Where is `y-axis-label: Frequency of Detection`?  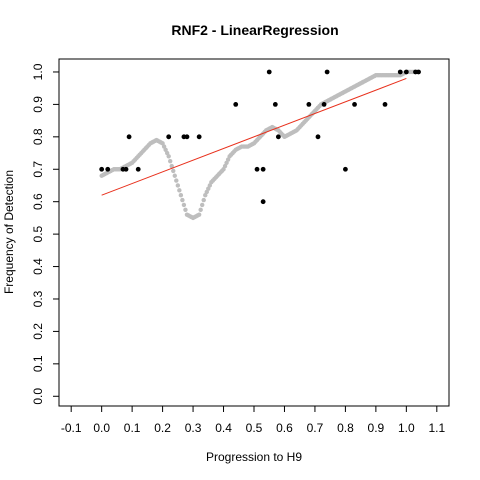 y-axis-label: Frequency of Detection is located at coordinates (9, 232).